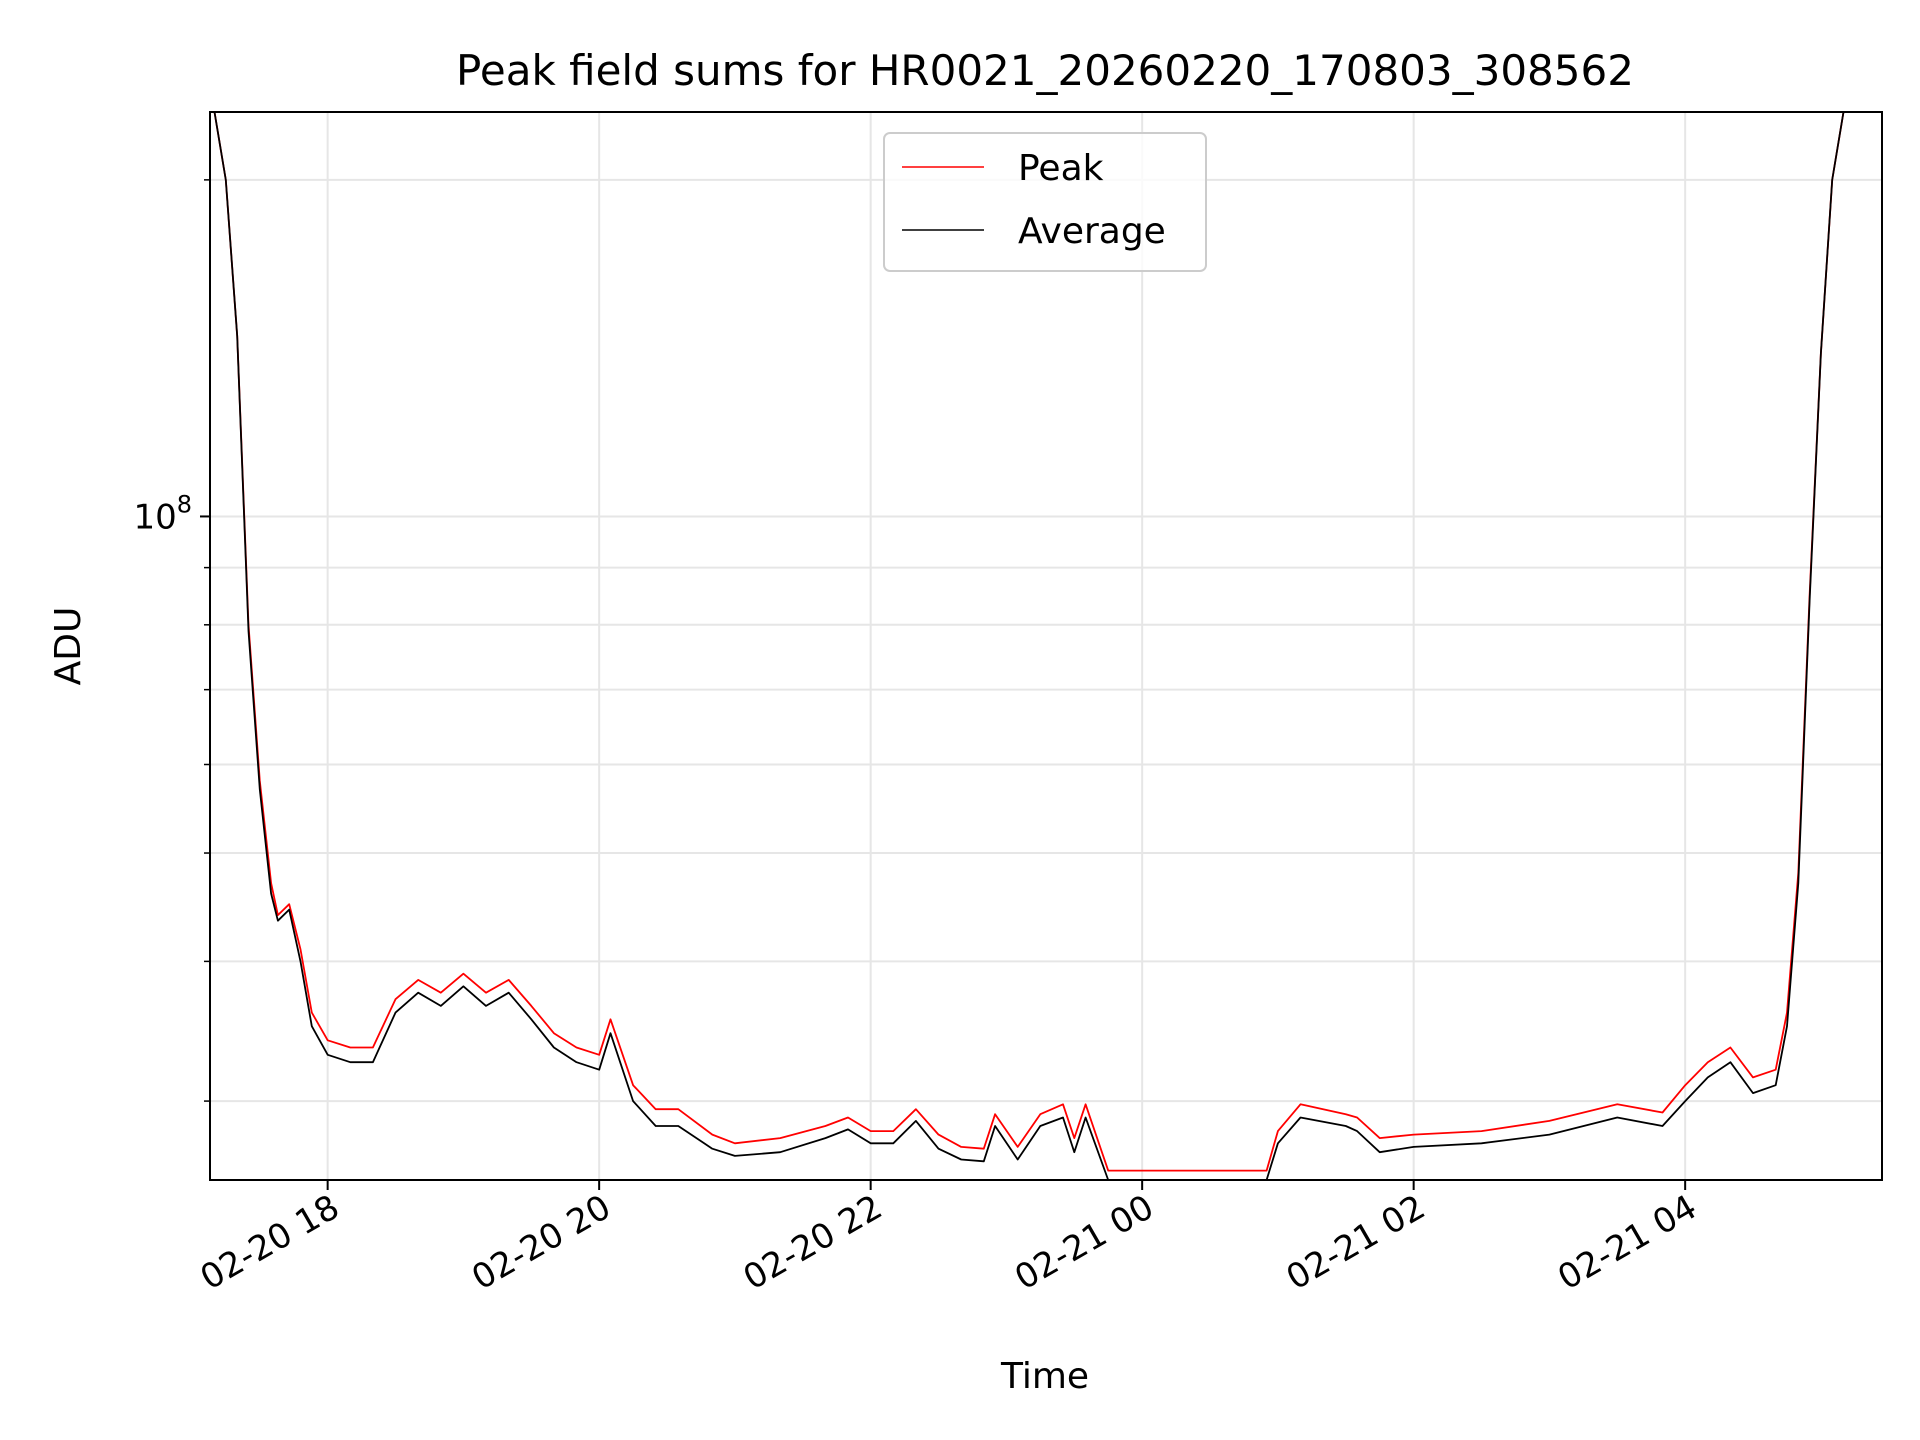 The height and width of the screenshot is (1440, 1920). Describe the element at coordinates (1092, 231) in the screenshot. I see `legend-average-label: Average` at that location.